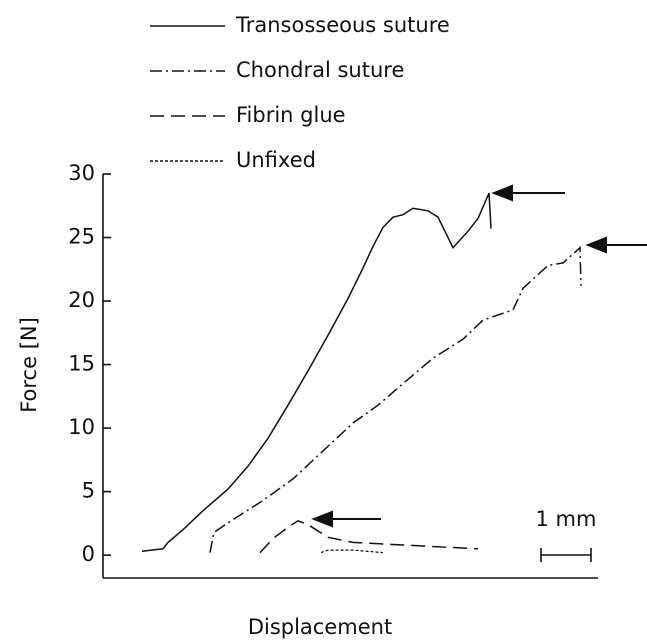 The height and width of the screenshot is (643, 647). Describe the element at coordinates (29, 365) in the screenshot. I see `y-axis-label: Force [N]` at that location.